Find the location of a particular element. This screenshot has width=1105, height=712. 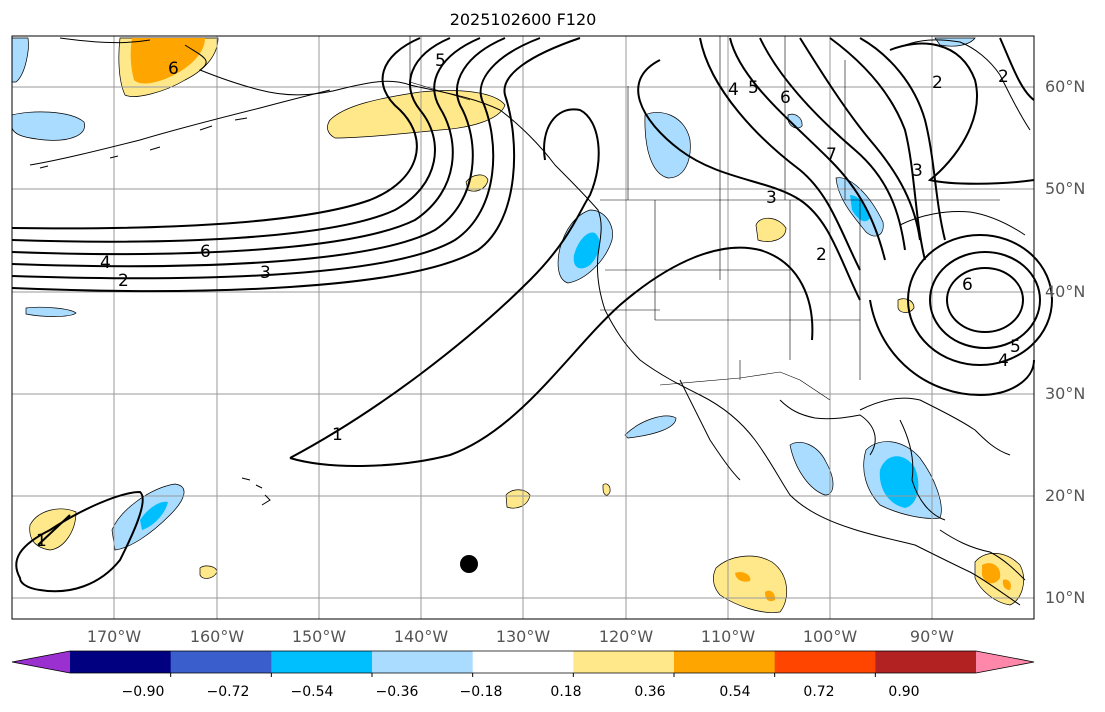

map-title: 2025102600 F120 is located at coordinates (523, 19).